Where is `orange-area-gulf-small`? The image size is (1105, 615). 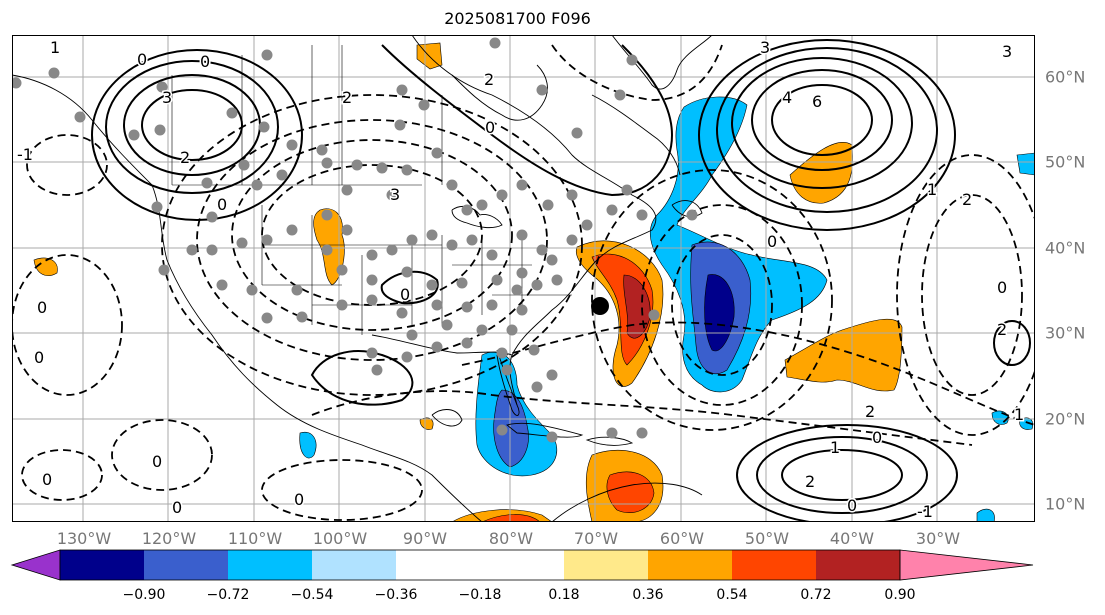
orange-area-gulf-small is located at coordinates (426, 423).